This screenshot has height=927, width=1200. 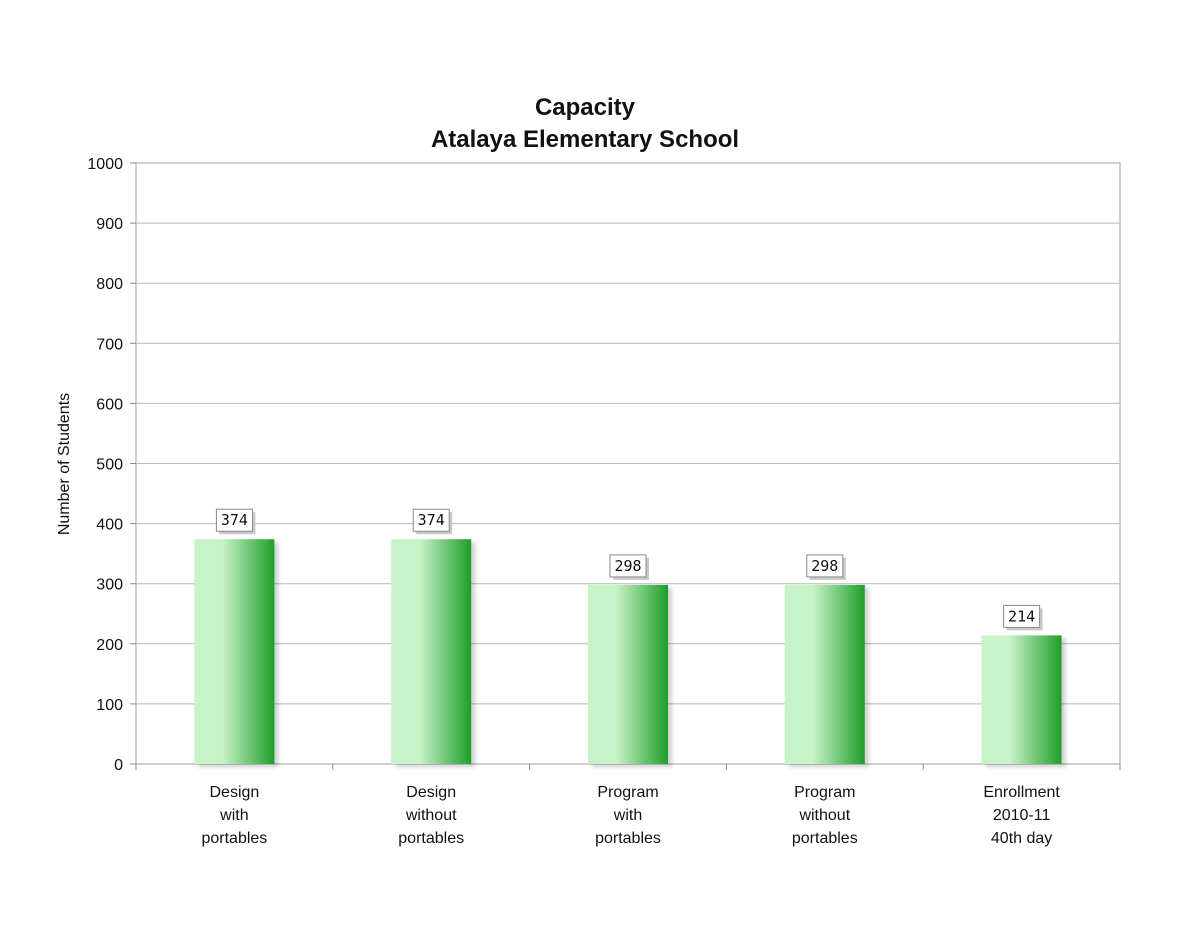 I want to click on y-tick-label: 100, so click(x=109, y=705).